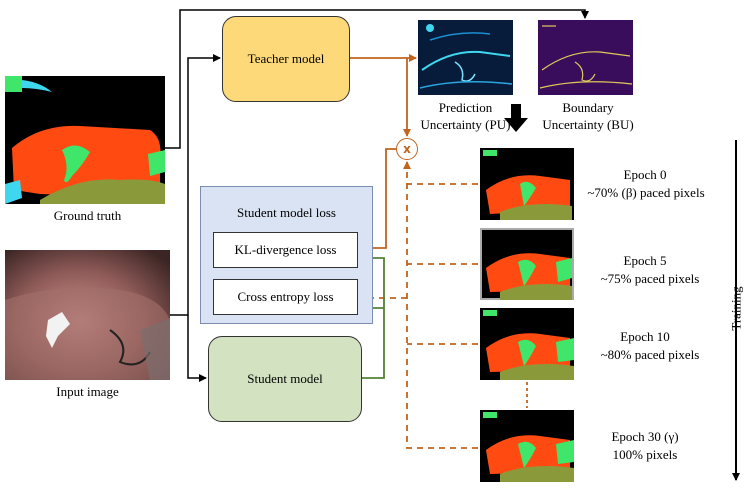  Describe the element at coordinates (588, 116) in the screenshot. I see `bu-label: Boundary Uncertainty (BU)` at that location.